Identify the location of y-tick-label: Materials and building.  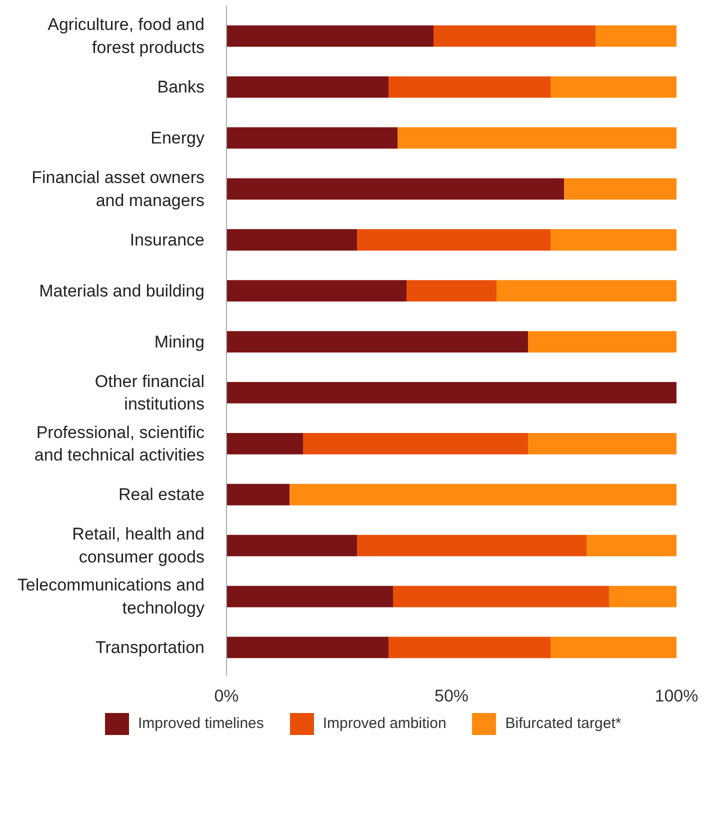
(122, 290).